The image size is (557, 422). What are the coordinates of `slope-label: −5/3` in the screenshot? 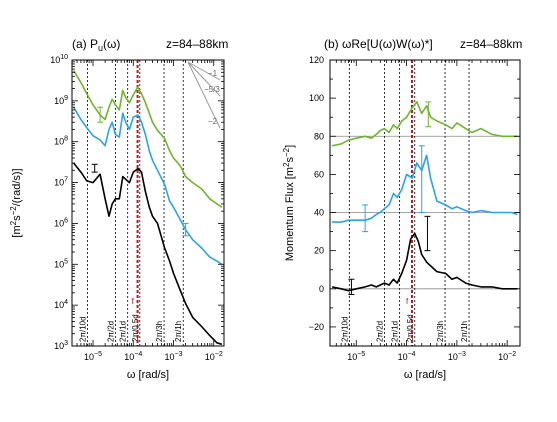 It's located at (212, 89).